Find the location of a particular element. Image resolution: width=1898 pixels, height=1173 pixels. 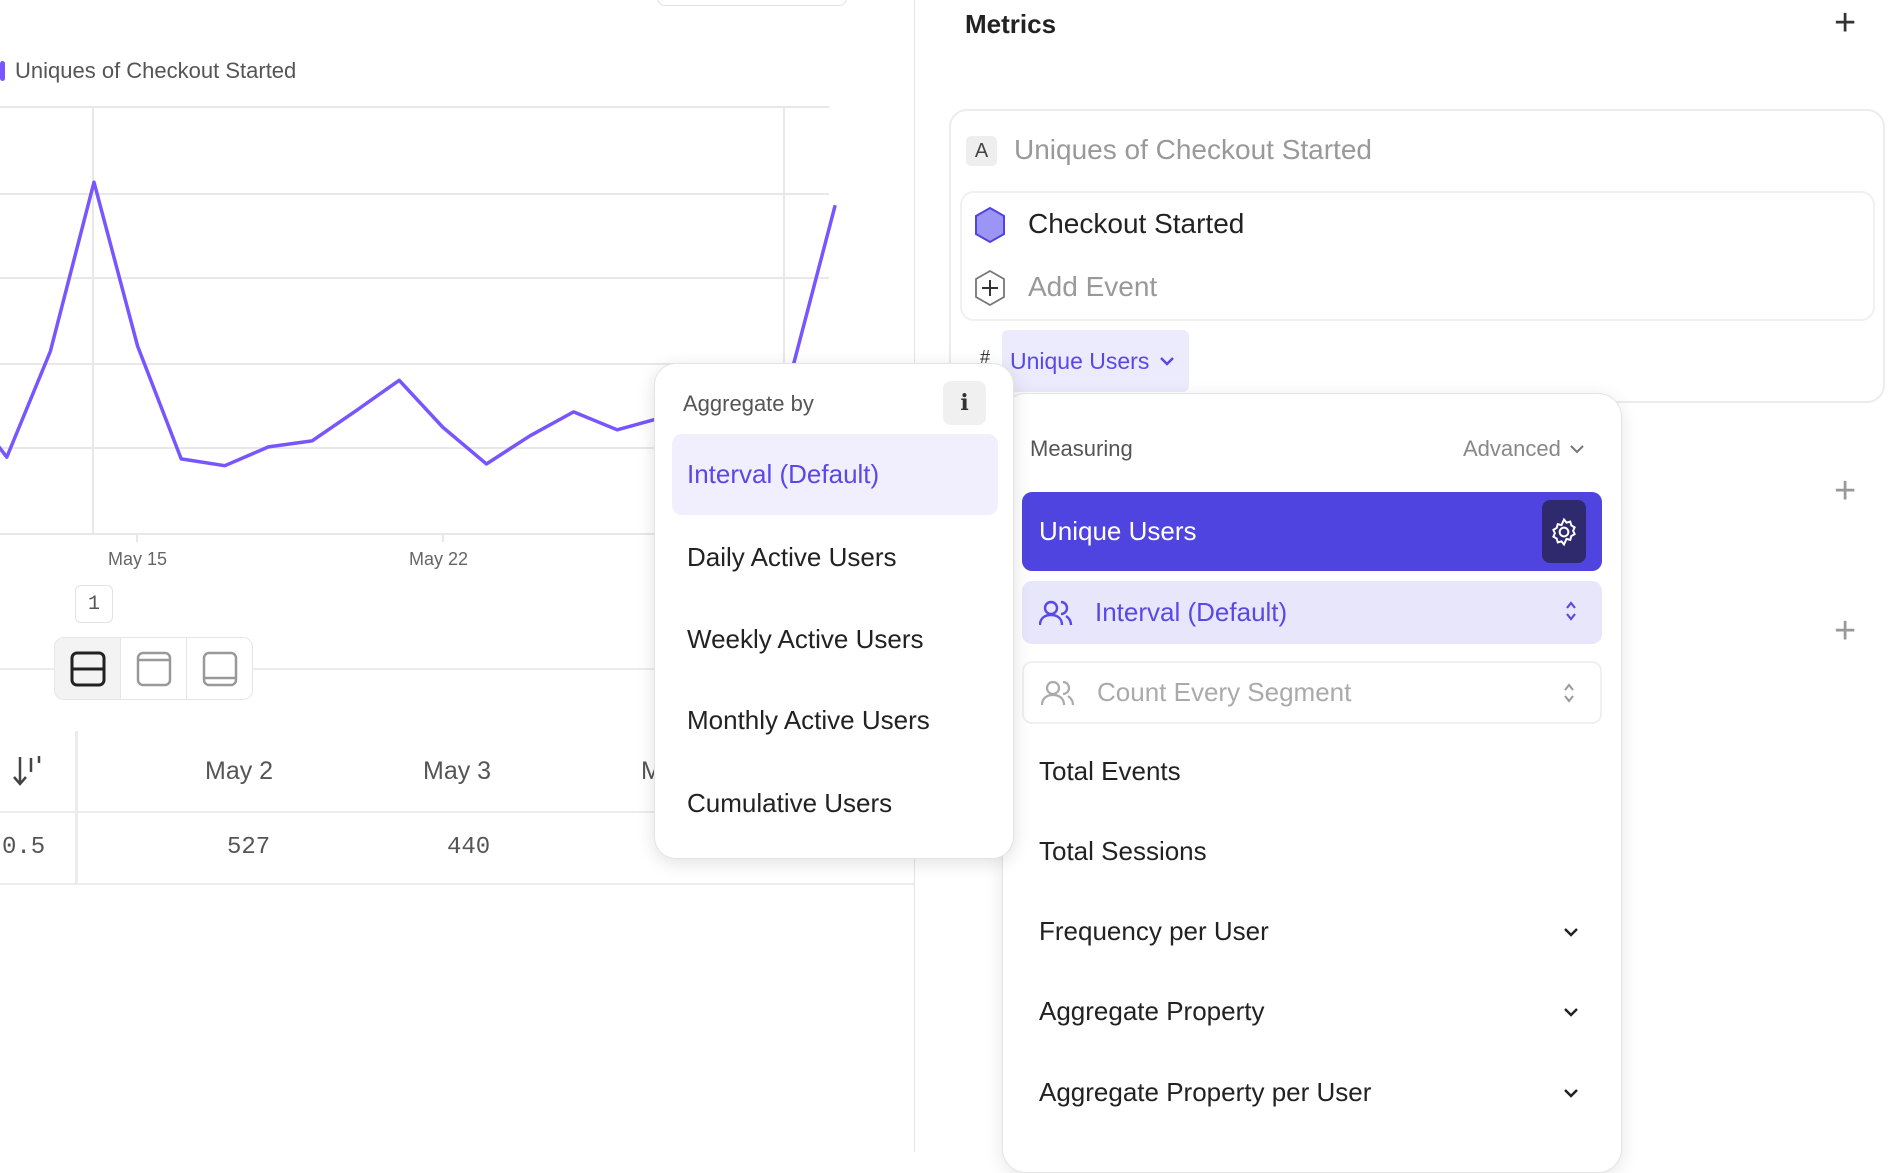

legend-label: Uniques of Checkout Started is located at coordinates (156, 70).